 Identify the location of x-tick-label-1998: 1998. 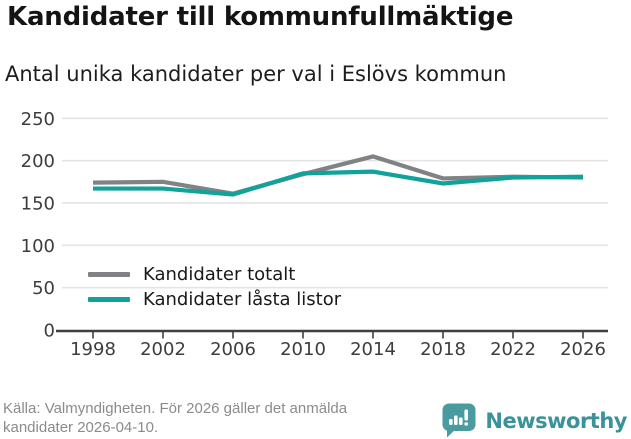
(93, 349).